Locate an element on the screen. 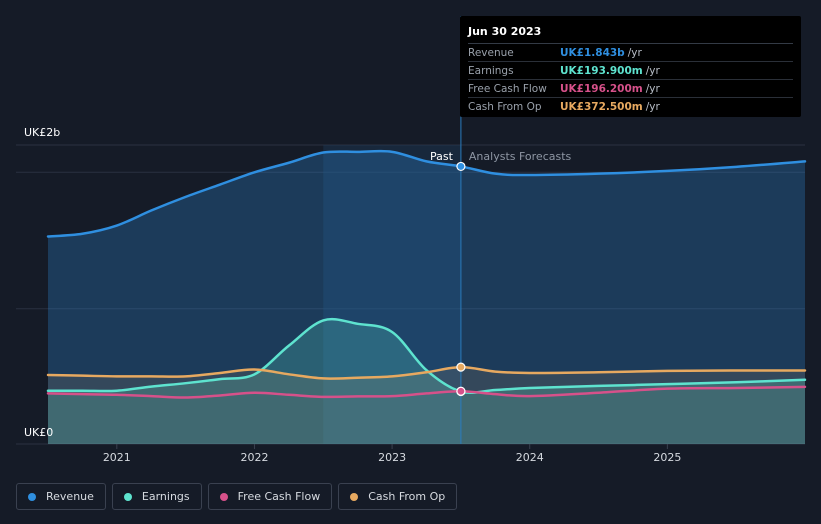  legend-label: Cash From Op is located at coordinates (407, 496).